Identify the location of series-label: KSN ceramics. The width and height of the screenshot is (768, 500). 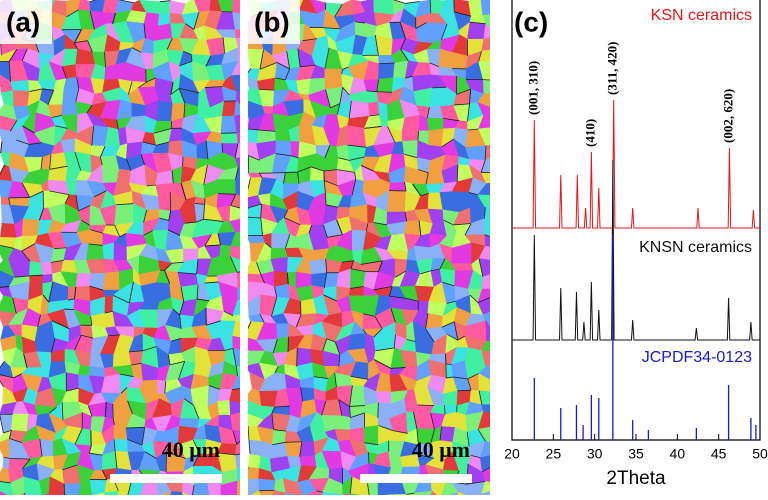
(701, 15).